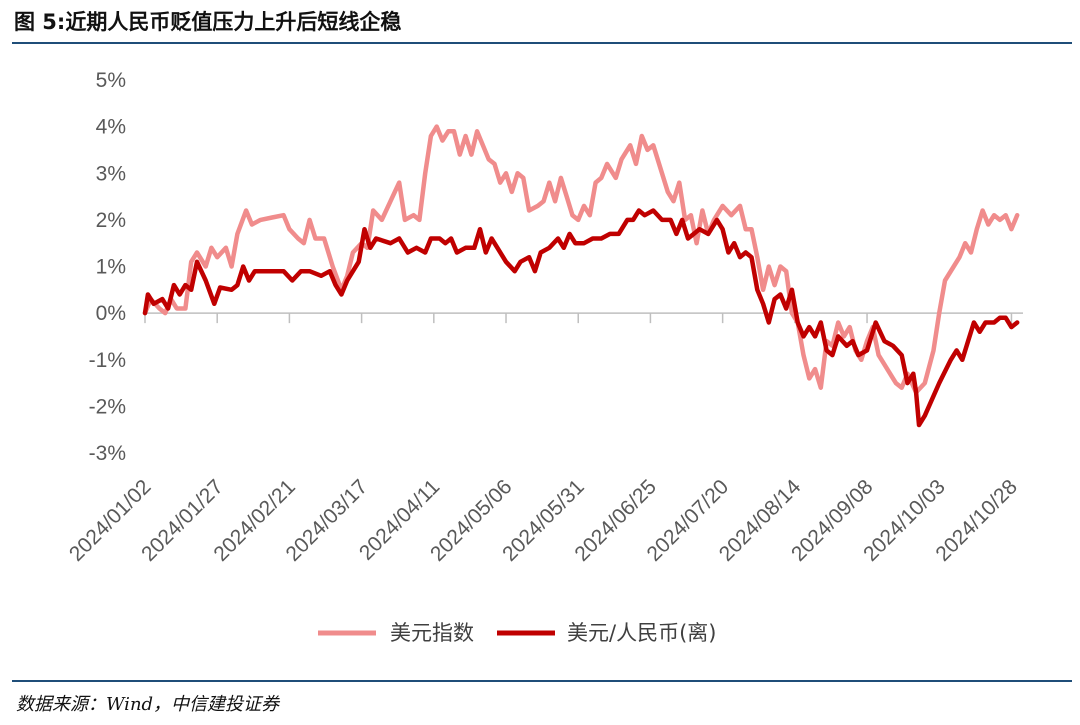  I want to click on source-note: 数据来源：Wind，中信建投证券, so click(148, 704).